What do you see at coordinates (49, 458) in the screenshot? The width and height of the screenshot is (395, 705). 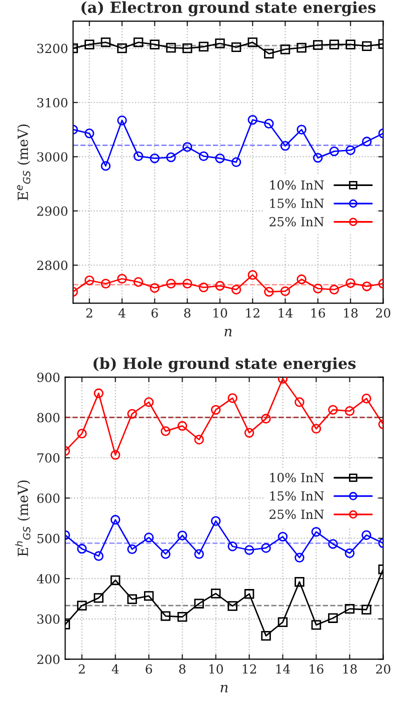 I see `y-tick-label: 700` at bounding box center [49, 458].